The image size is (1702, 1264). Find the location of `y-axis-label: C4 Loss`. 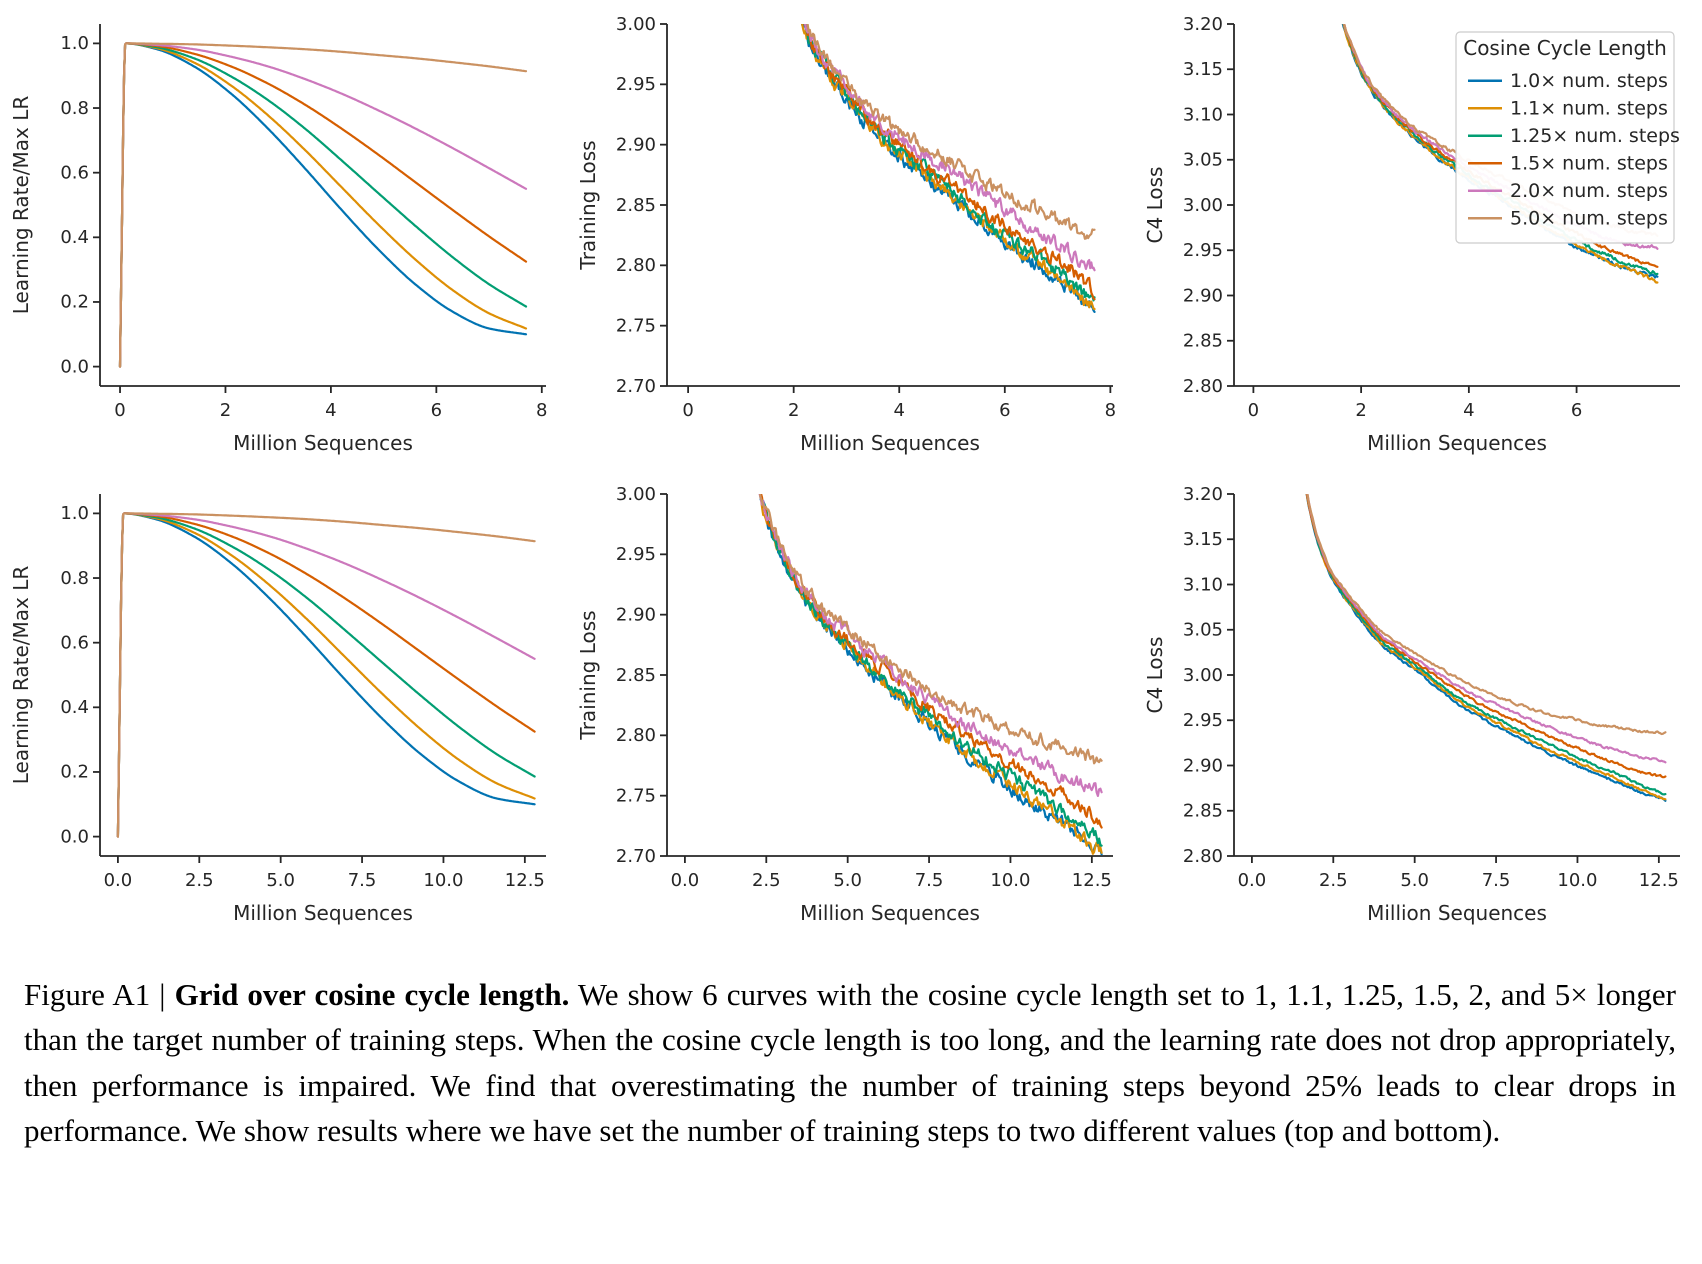

y-axis-label: C4 Loss is located at coordinates (1155, 675).